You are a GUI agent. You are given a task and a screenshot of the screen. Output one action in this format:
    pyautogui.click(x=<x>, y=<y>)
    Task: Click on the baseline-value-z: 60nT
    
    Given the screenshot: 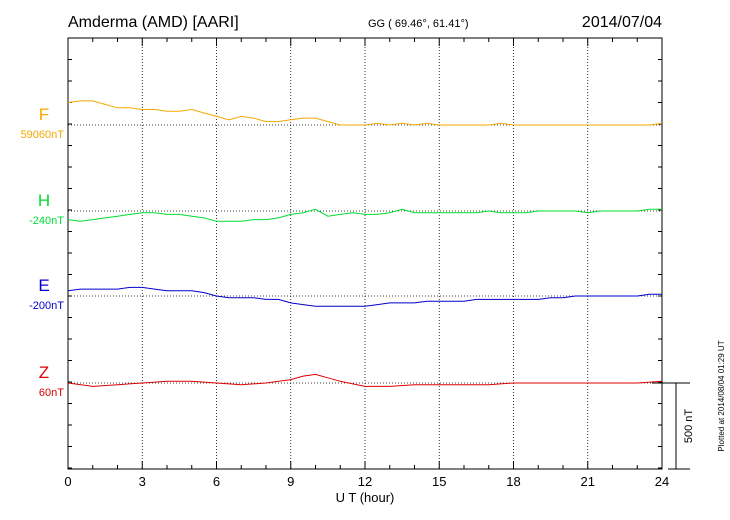 What is the action you would take?
    pyautogui.click(x=51, y=393)
    